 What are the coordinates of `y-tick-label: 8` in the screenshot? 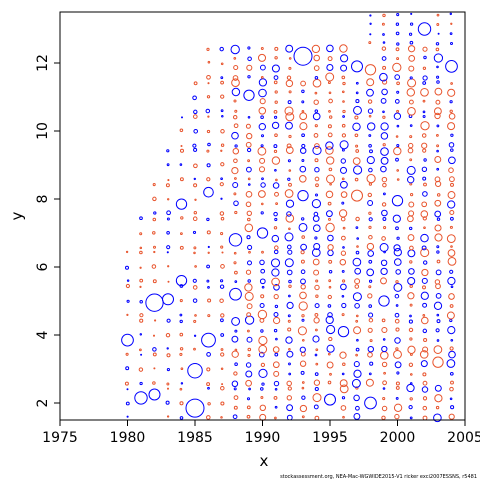 It's located at (43, 199).